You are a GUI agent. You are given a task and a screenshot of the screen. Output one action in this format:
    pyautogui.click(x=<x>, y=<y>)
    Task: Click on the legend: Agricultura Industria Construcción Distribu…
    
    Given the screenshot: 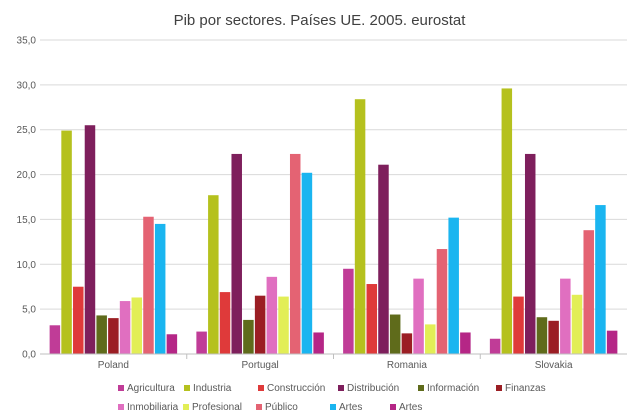 What is the action you would take?
    pyautogui.click(x=332, y=398)
    